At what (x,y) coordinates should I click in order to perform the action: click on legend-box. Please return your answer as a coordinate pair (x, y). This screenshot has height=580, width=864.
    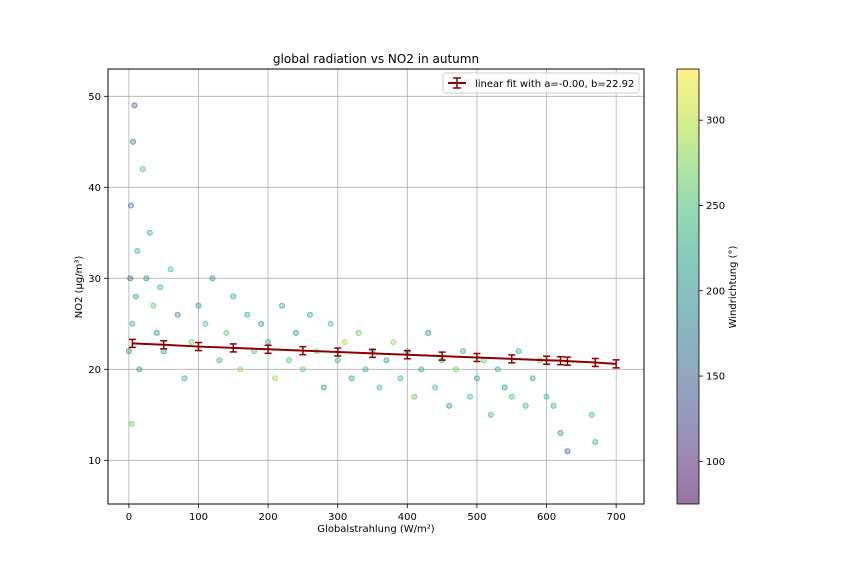
    Looking at the image, I should click on (541, 83).